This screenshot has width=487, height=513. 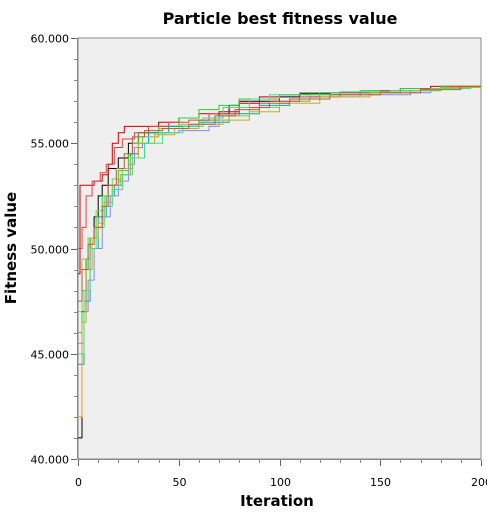 I want to click on y-tick-label: 40.000, so click(x=50, y=460).